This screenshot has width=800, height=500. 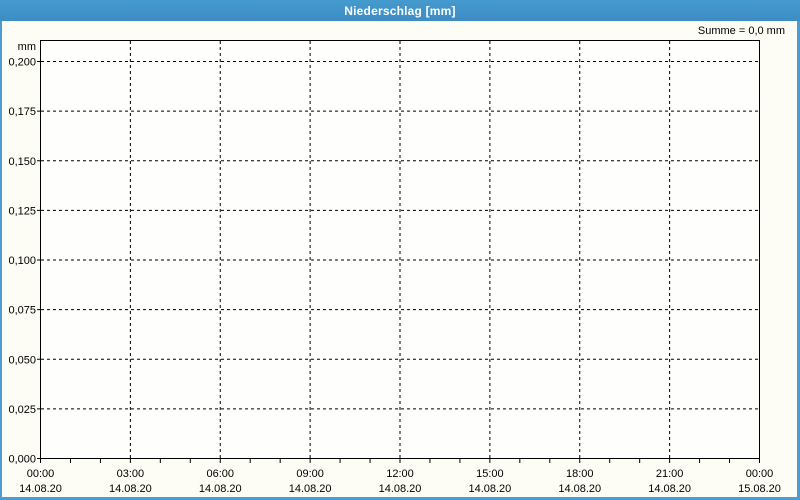 I want to click on sum-readout: Summe = 0,0 mm, so click(x=741, y=31).